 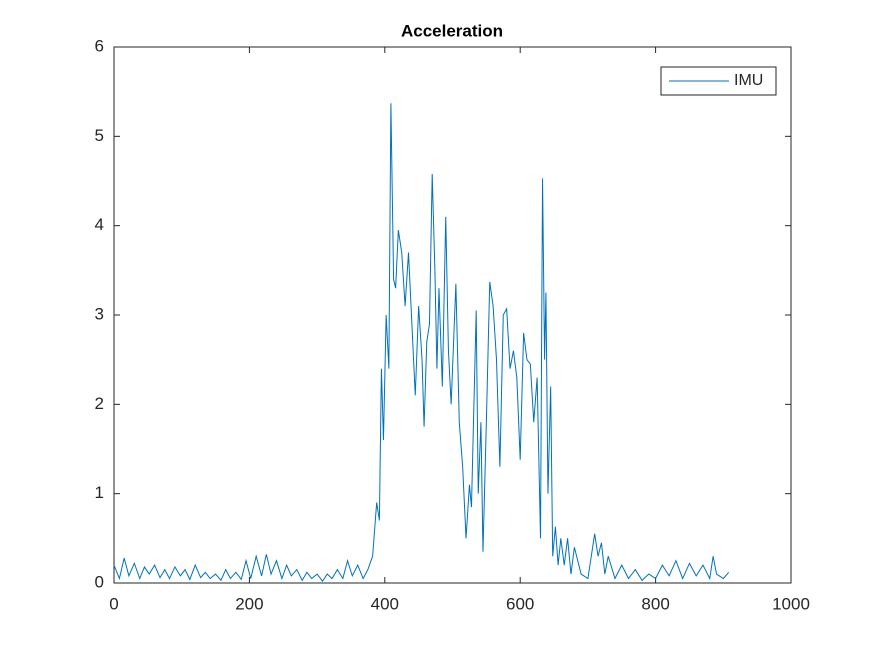 What do you see at coordinates (748, 80) in the screenshot?
I see `legend-label: IMU` at bounding box center [748, 80].